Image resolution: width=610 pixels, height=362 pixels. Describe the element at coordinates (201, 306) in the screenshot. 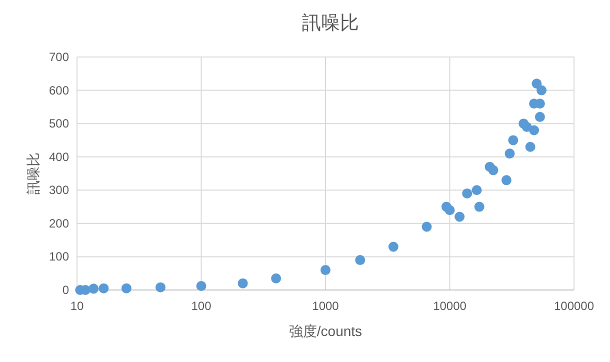

I see `x-tick-label: 100` at that location.